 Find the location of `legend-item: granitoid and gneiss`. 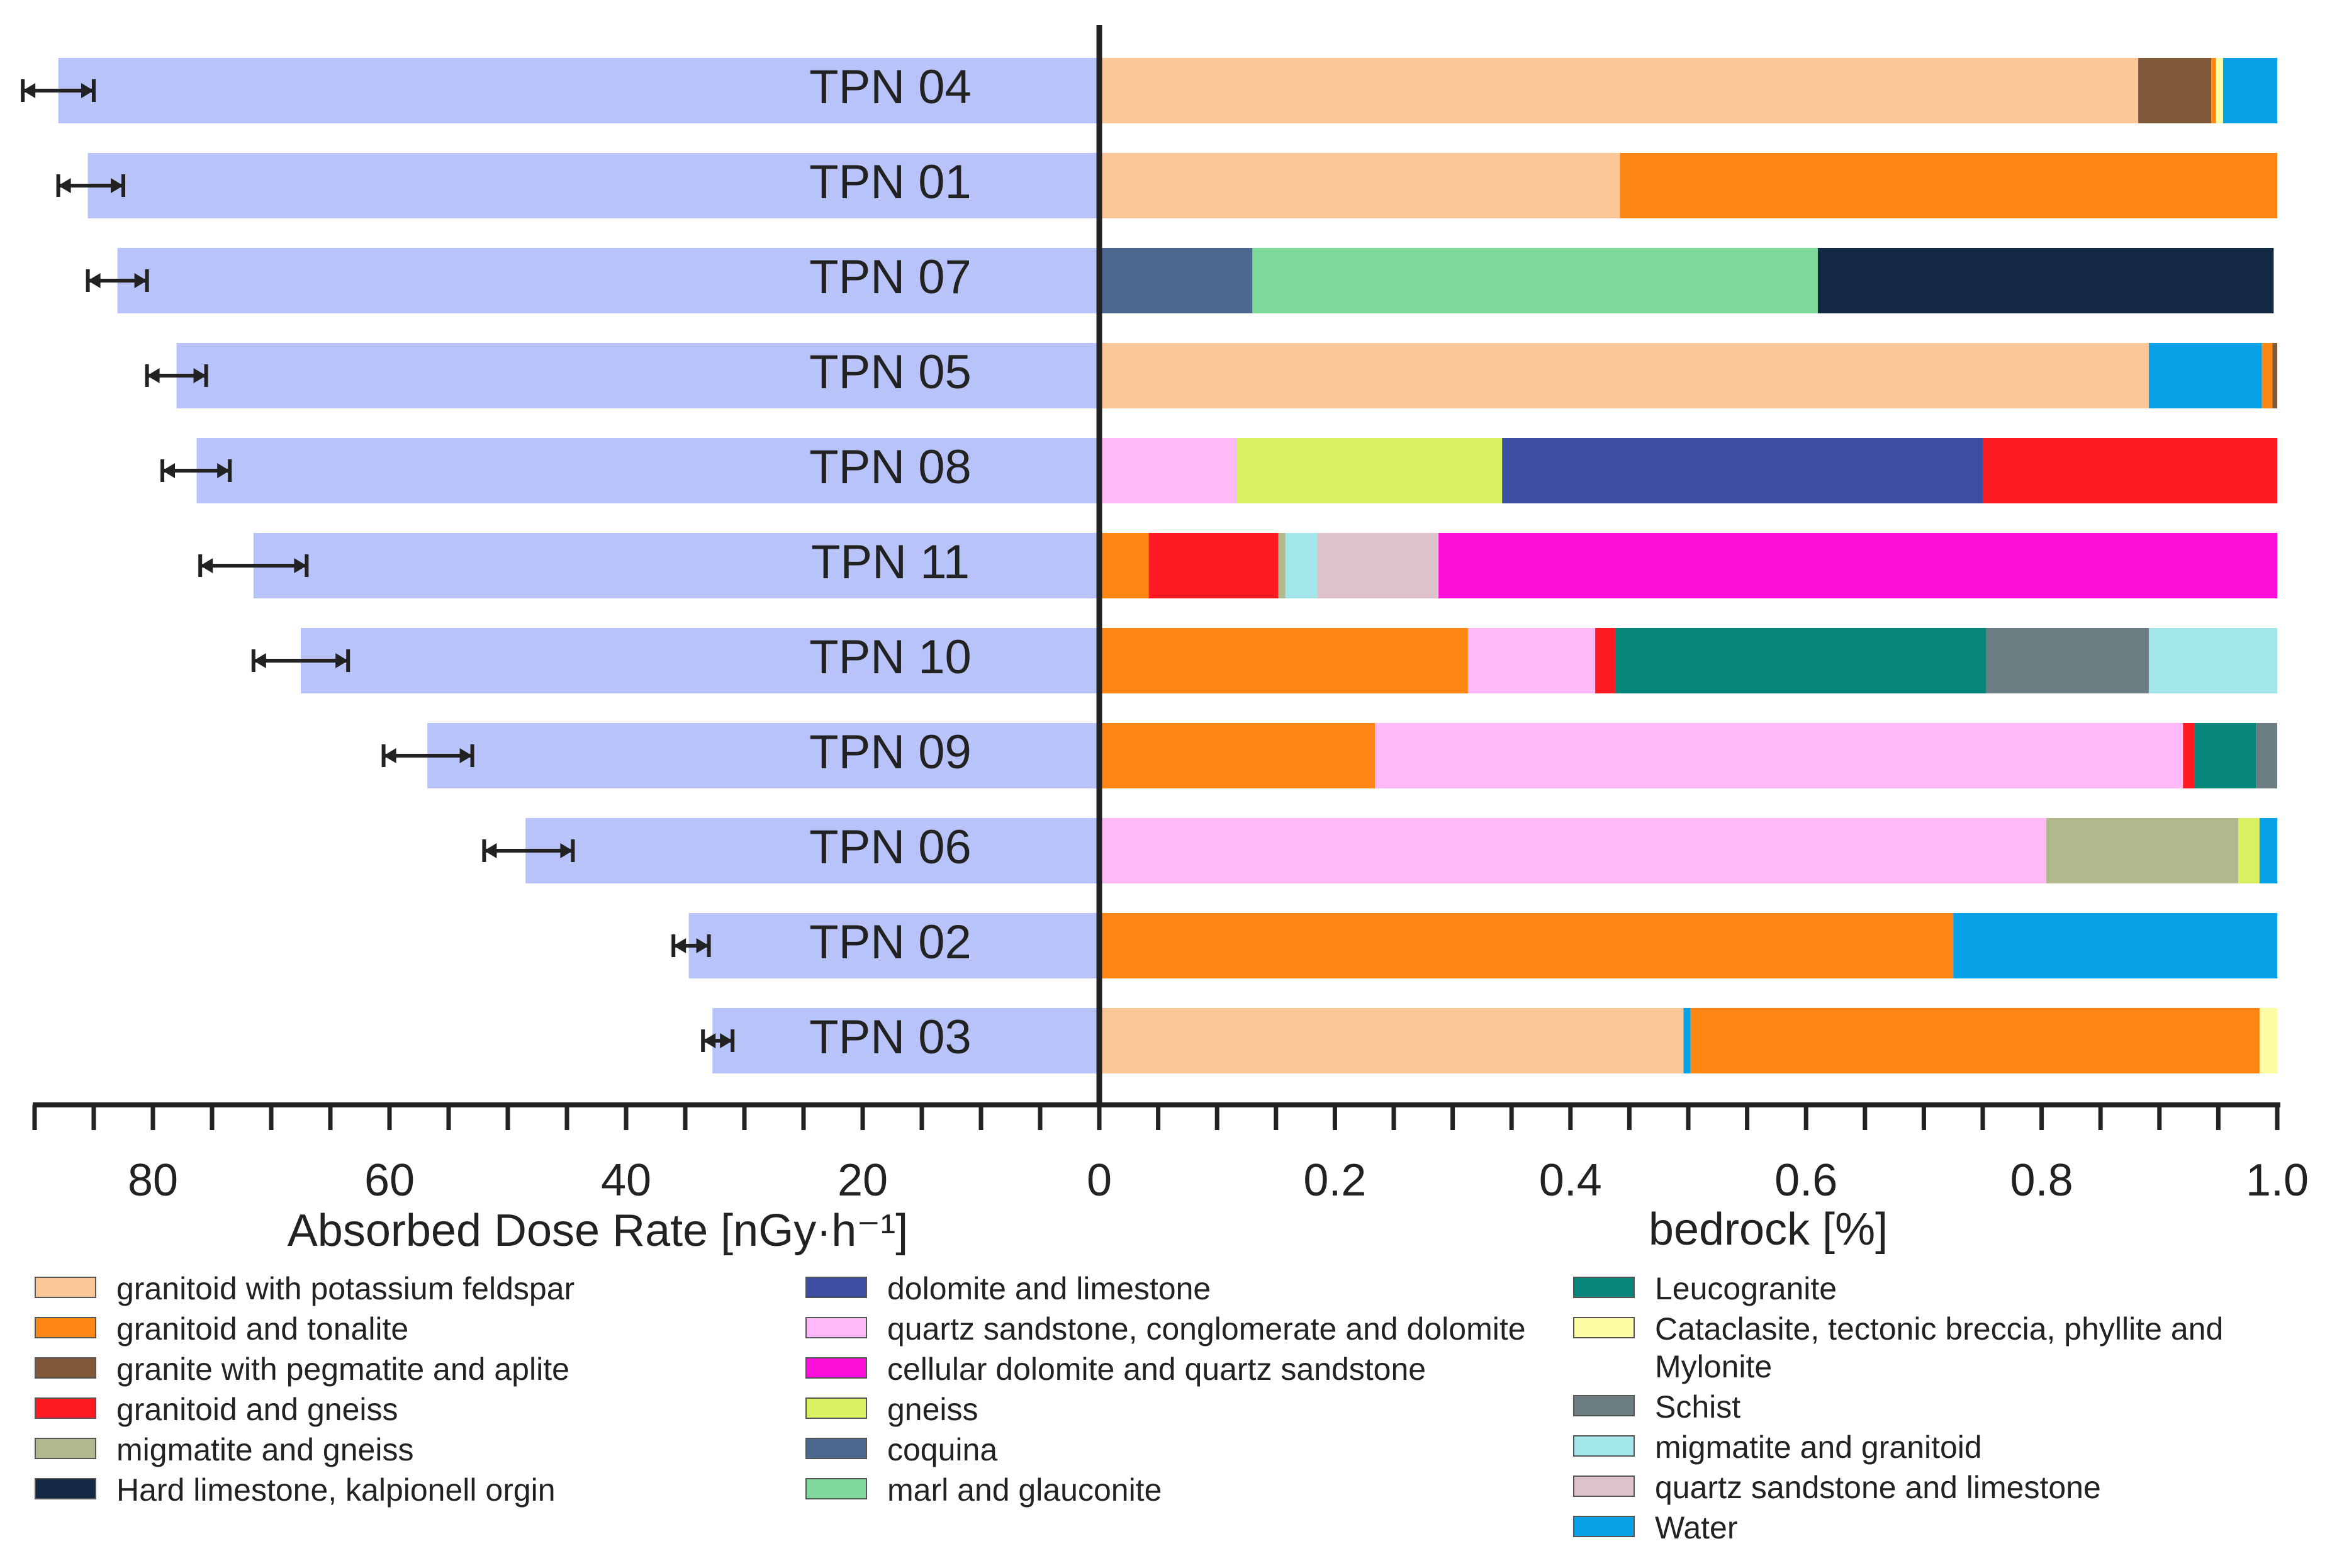

legend-item: granitoid and gneiss is located at coordinates (381, 1409).